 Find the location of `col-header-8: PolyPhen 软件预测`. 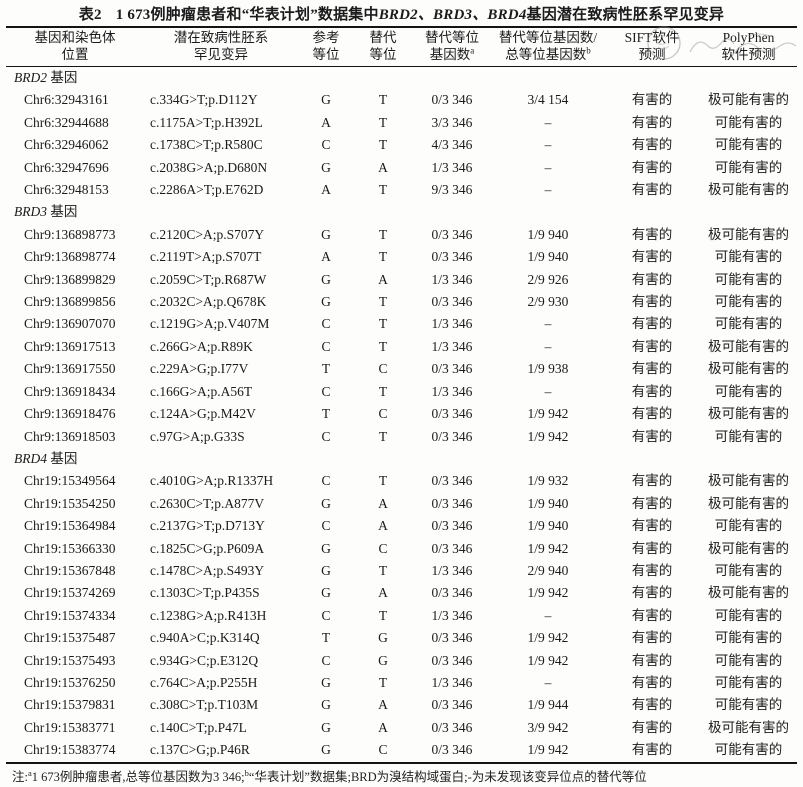

col-header-8: PolyPhen 软件预测 is located at coordinates (748, 47).